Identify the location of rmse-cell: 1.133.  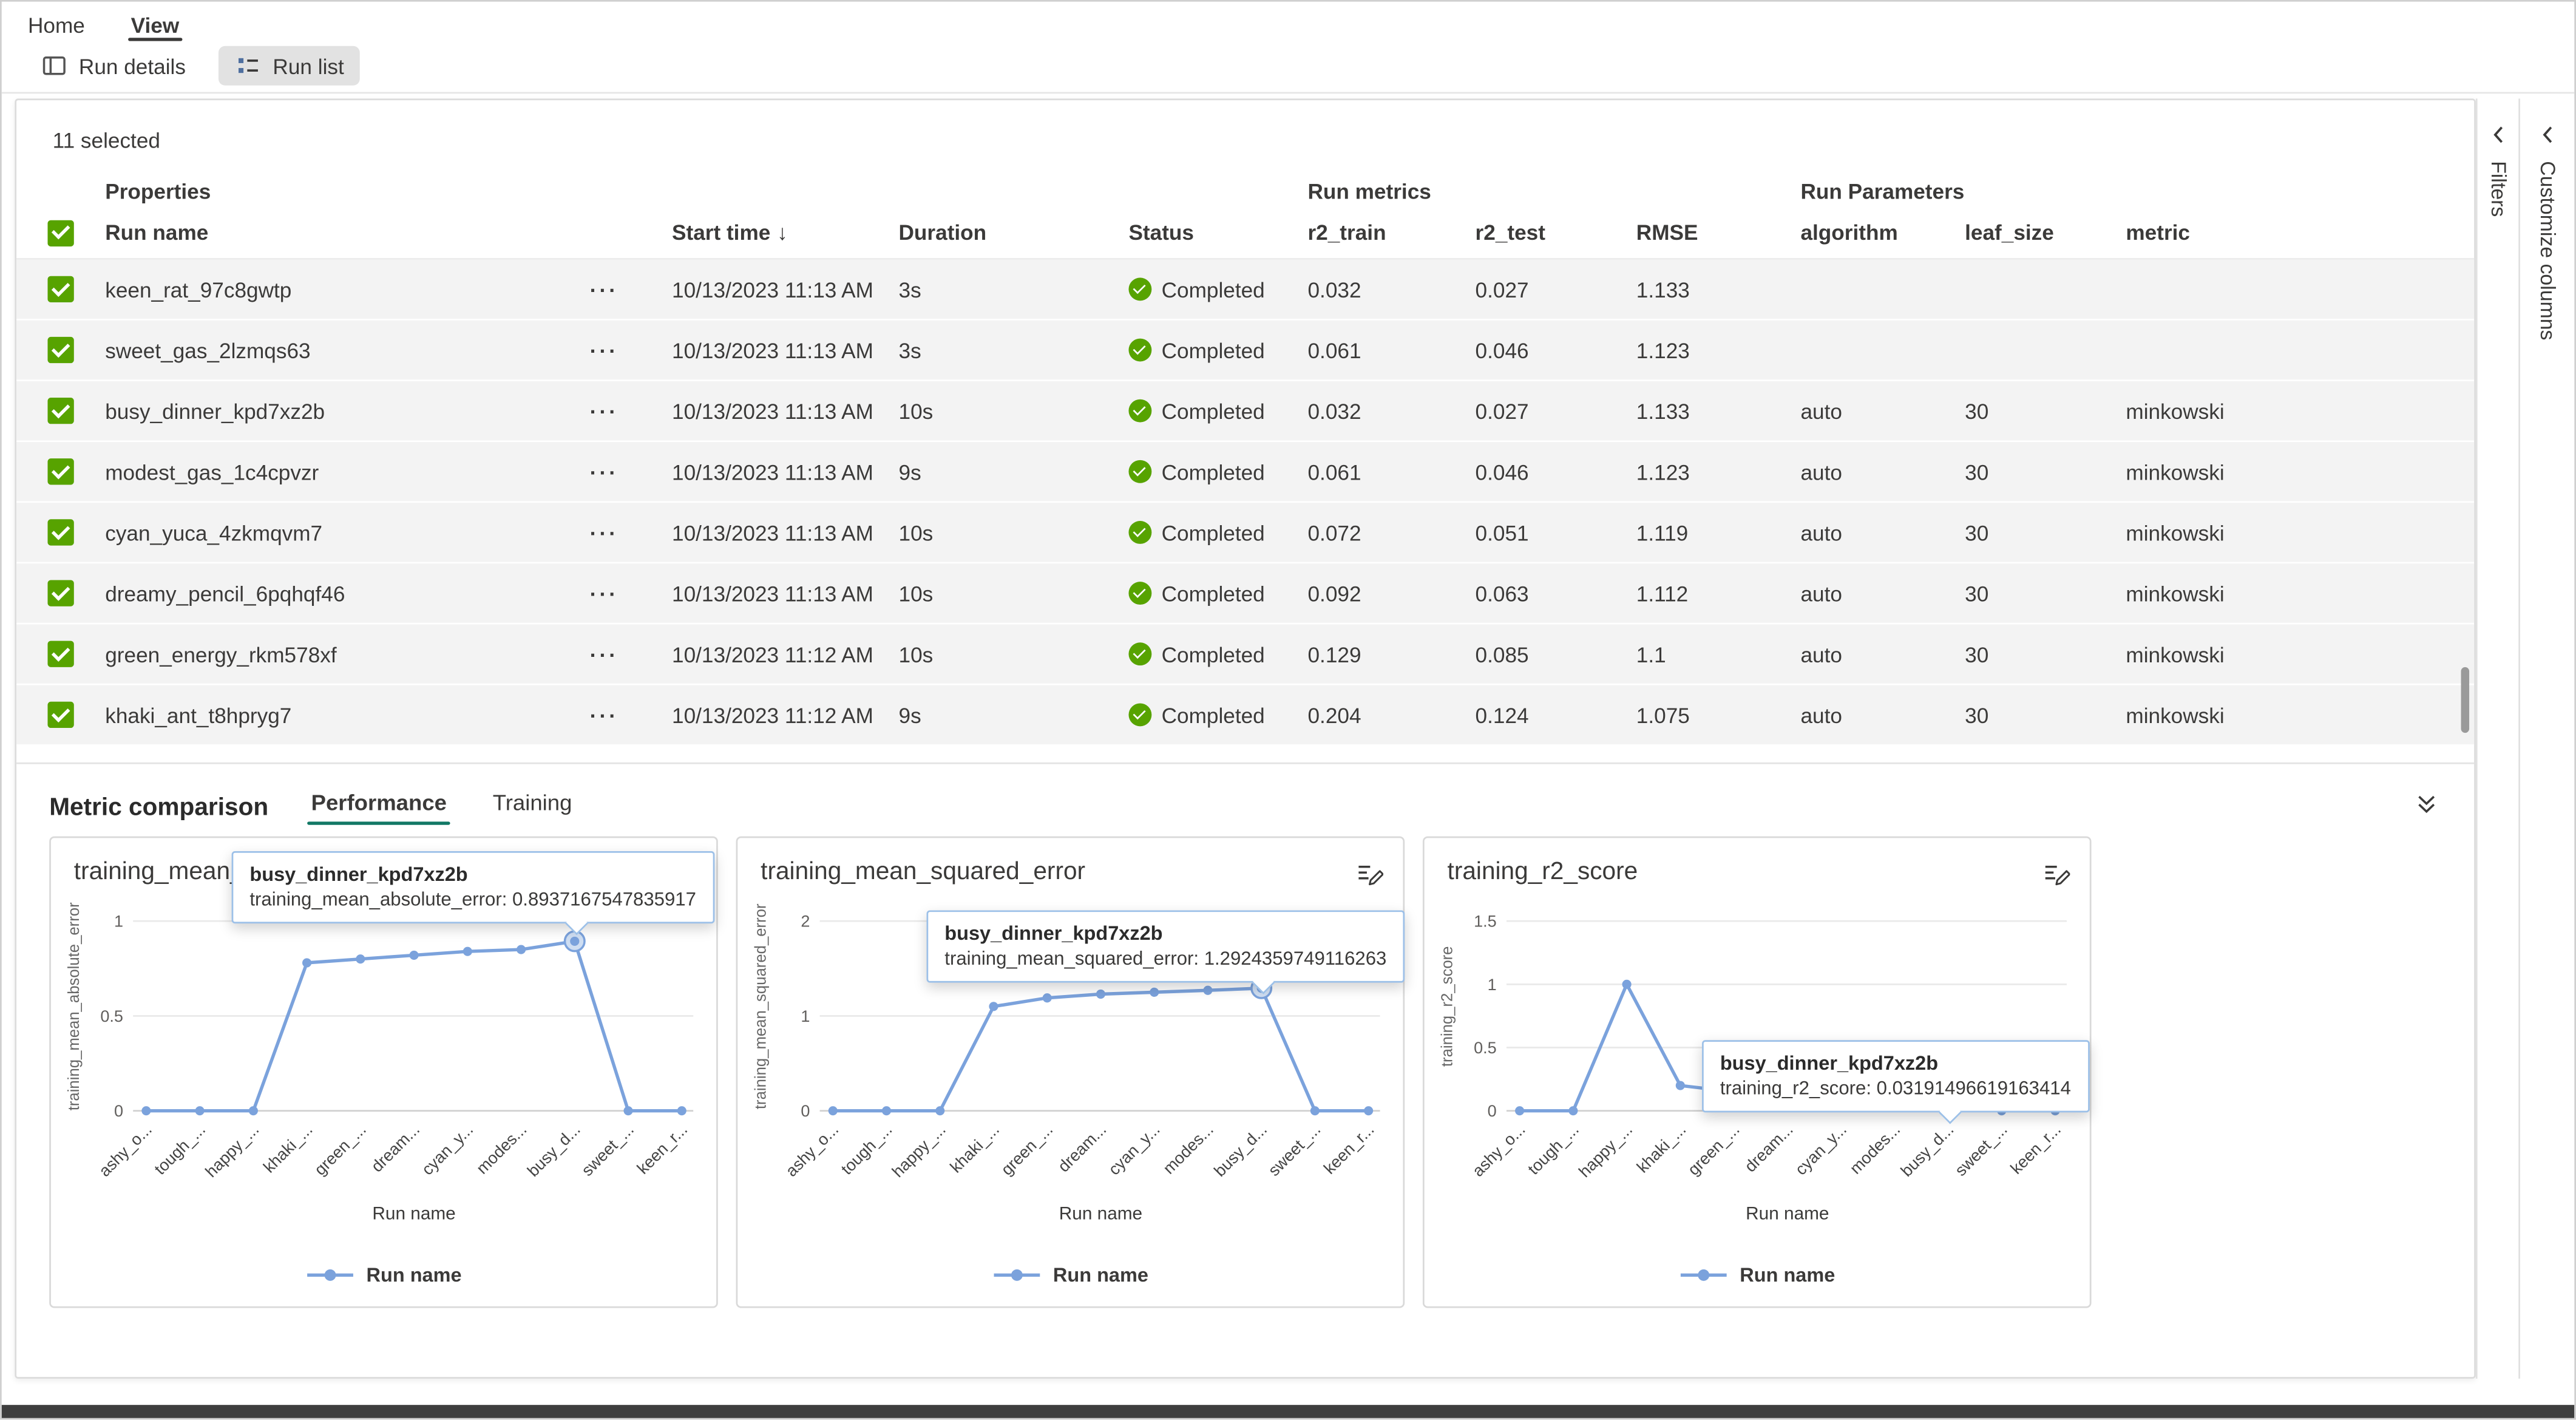
(1663, 410).